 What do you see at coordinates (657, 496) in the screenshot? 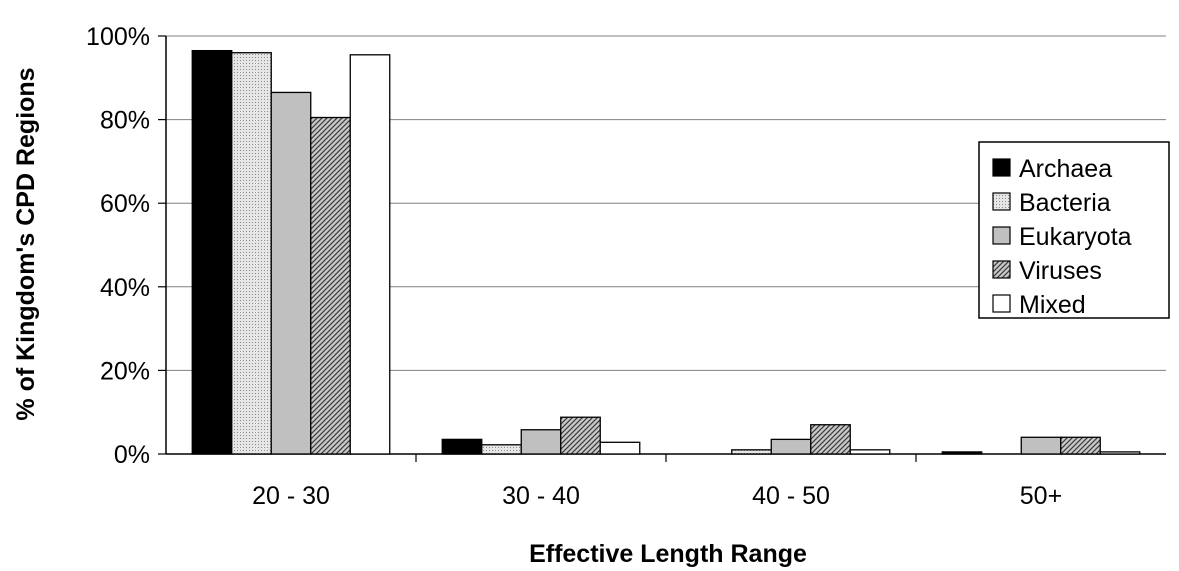
I see `x-tick-labels: 20 - 30 30 - 40 40 - 50 50+` at bounding box center [657, 496].